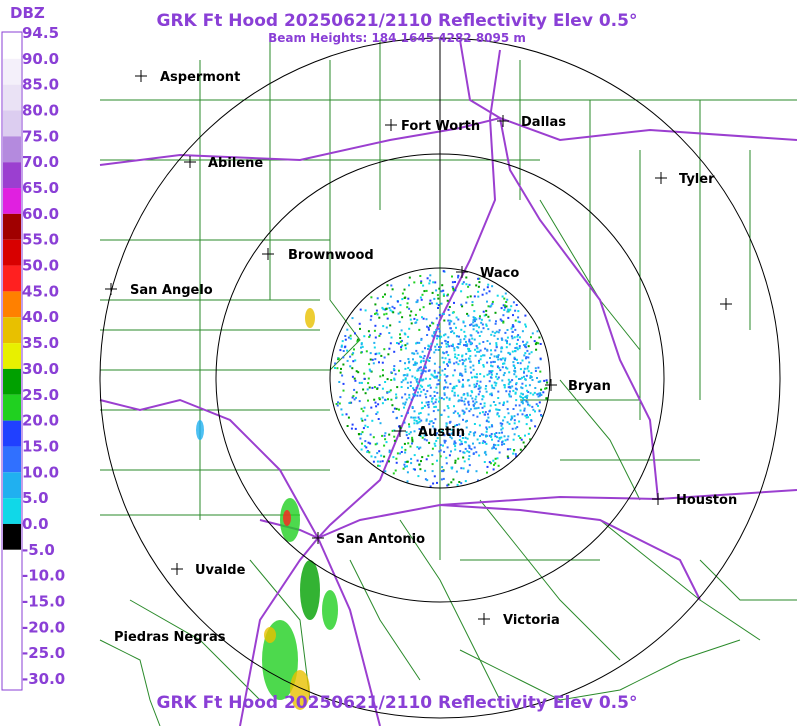 This screenshot has height=726, width=797. Describe the element at coordinates (287, 518) in the screenshot. I see `storm-cell` at that location.